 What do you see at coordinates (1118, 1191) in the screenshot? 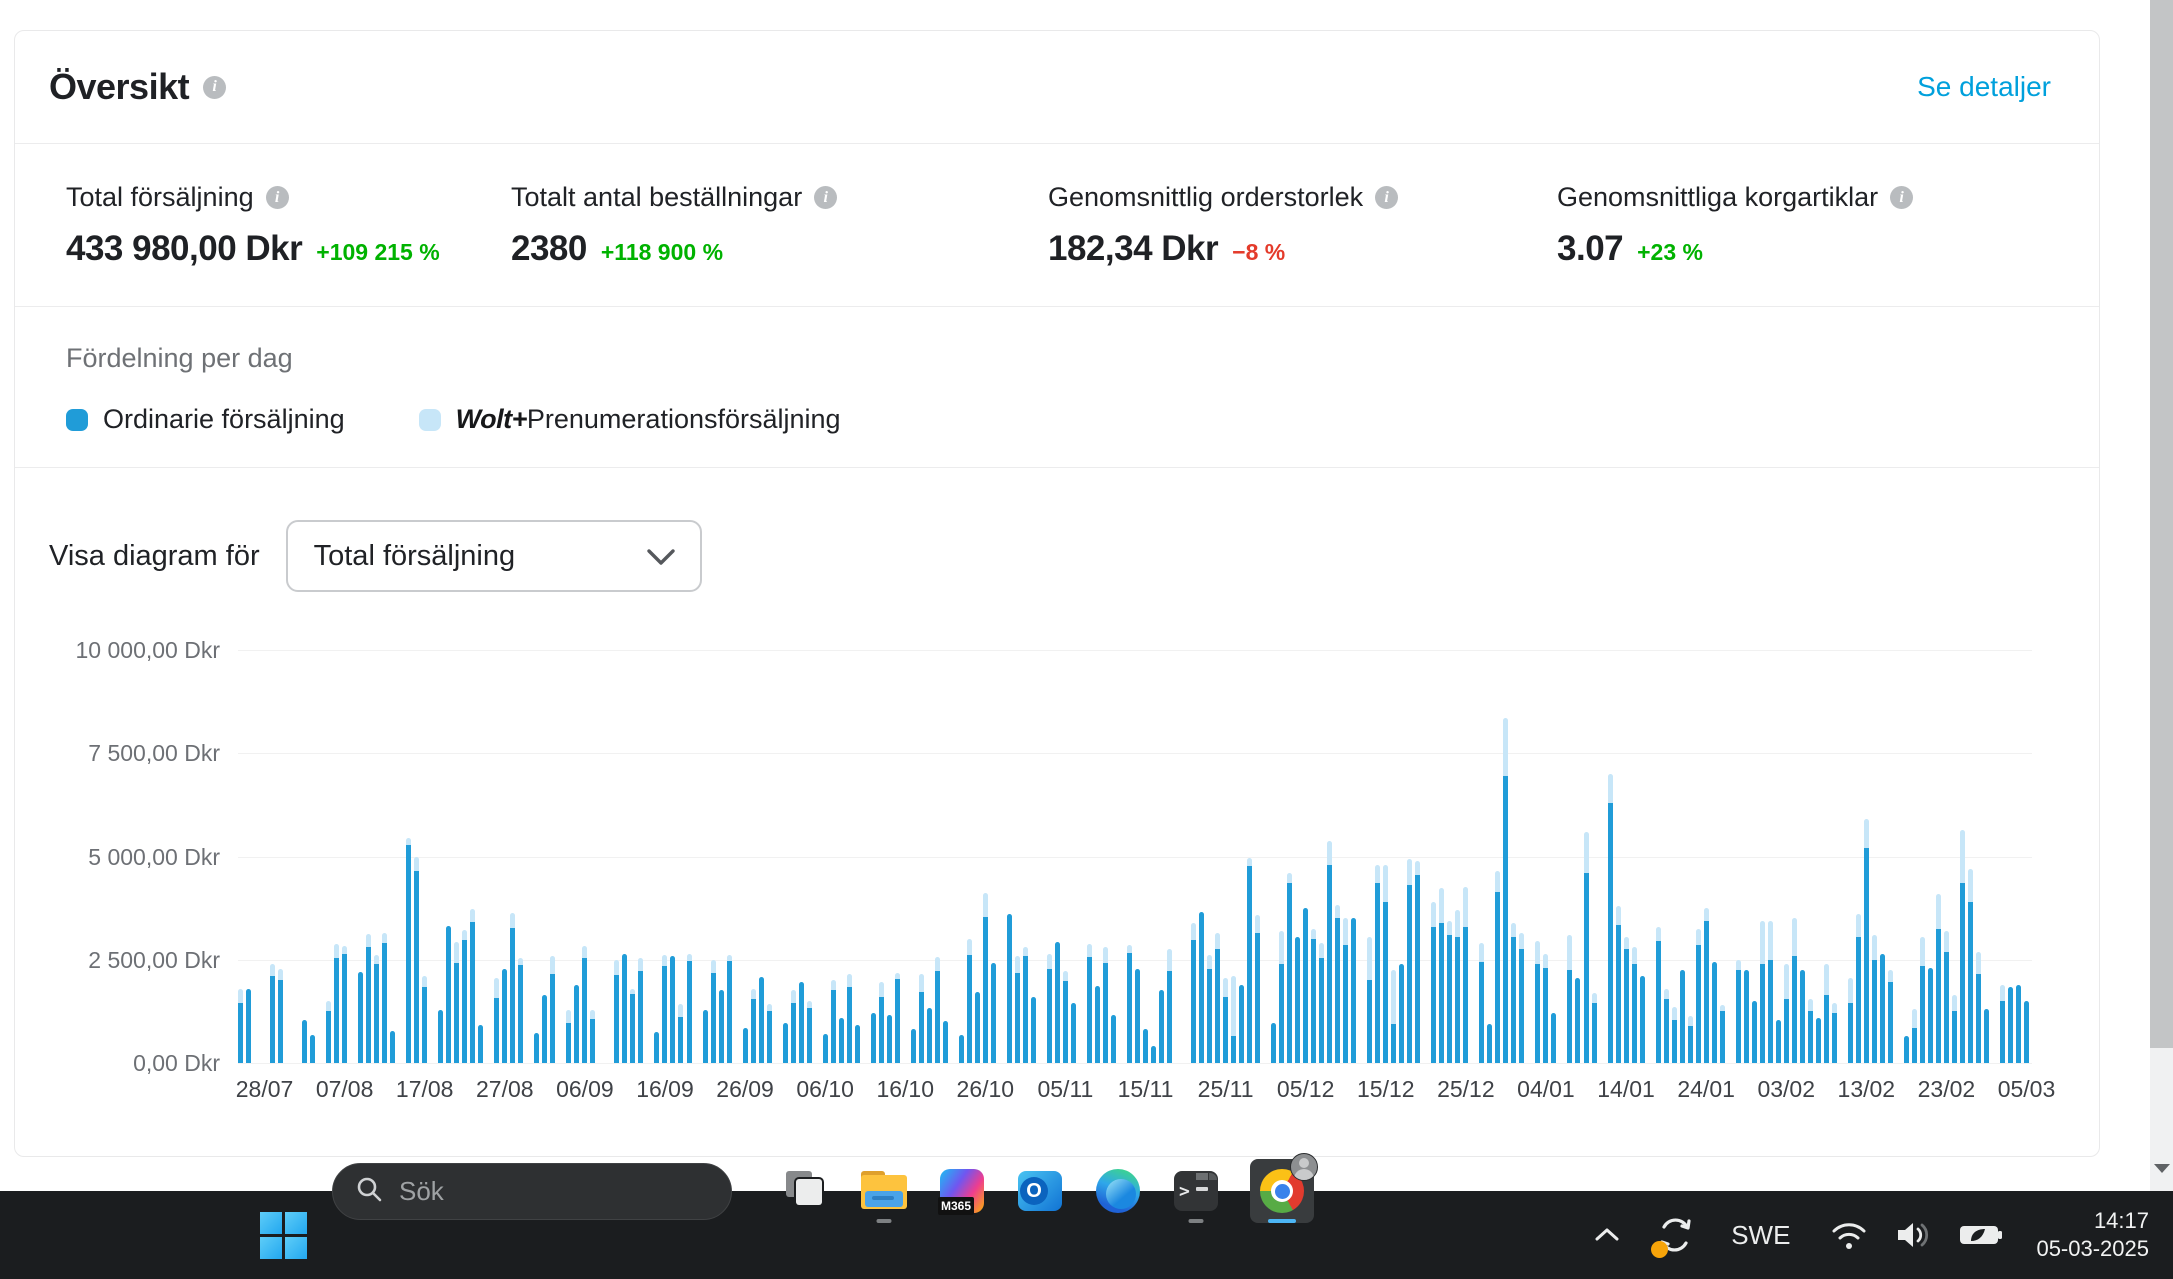
I see `edge-button` at bounding box center [1118, 1191].